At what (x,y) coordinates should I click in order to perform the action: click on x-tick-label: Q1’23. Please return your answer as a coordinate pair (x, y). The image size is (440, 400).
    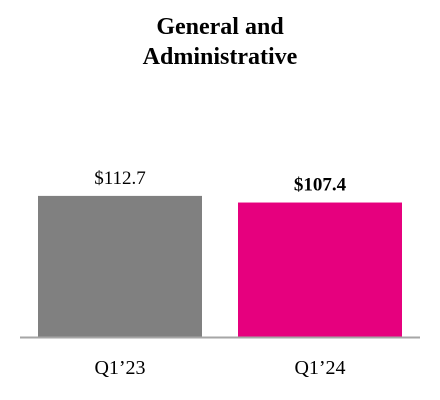
    Looking at the image, I should click on (119, 368).